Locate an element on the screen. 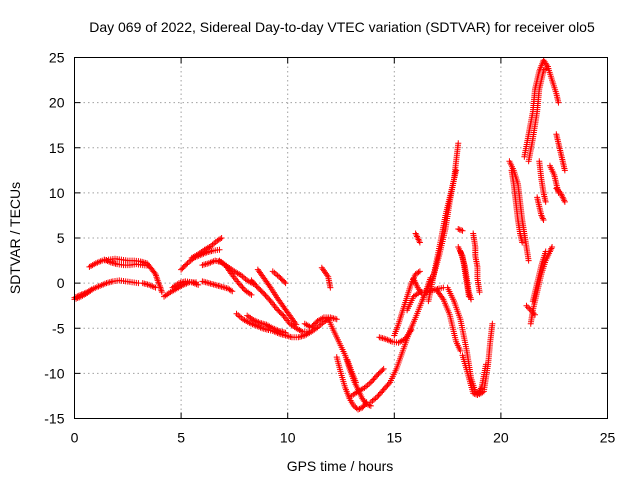 The image size is (640, 480). y-tick-label: 5 is located at coordinates (61, 238).